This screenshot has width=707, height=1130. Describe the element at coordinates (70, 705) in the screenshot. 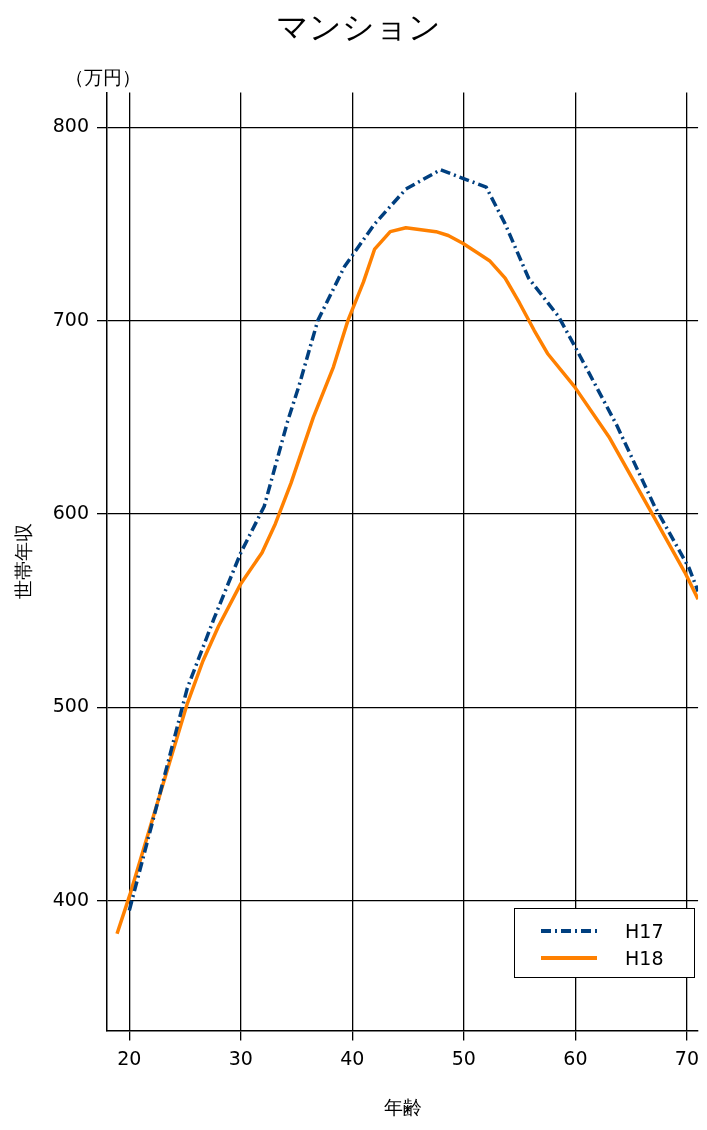

I see `y-tick-label: 500` at that location.